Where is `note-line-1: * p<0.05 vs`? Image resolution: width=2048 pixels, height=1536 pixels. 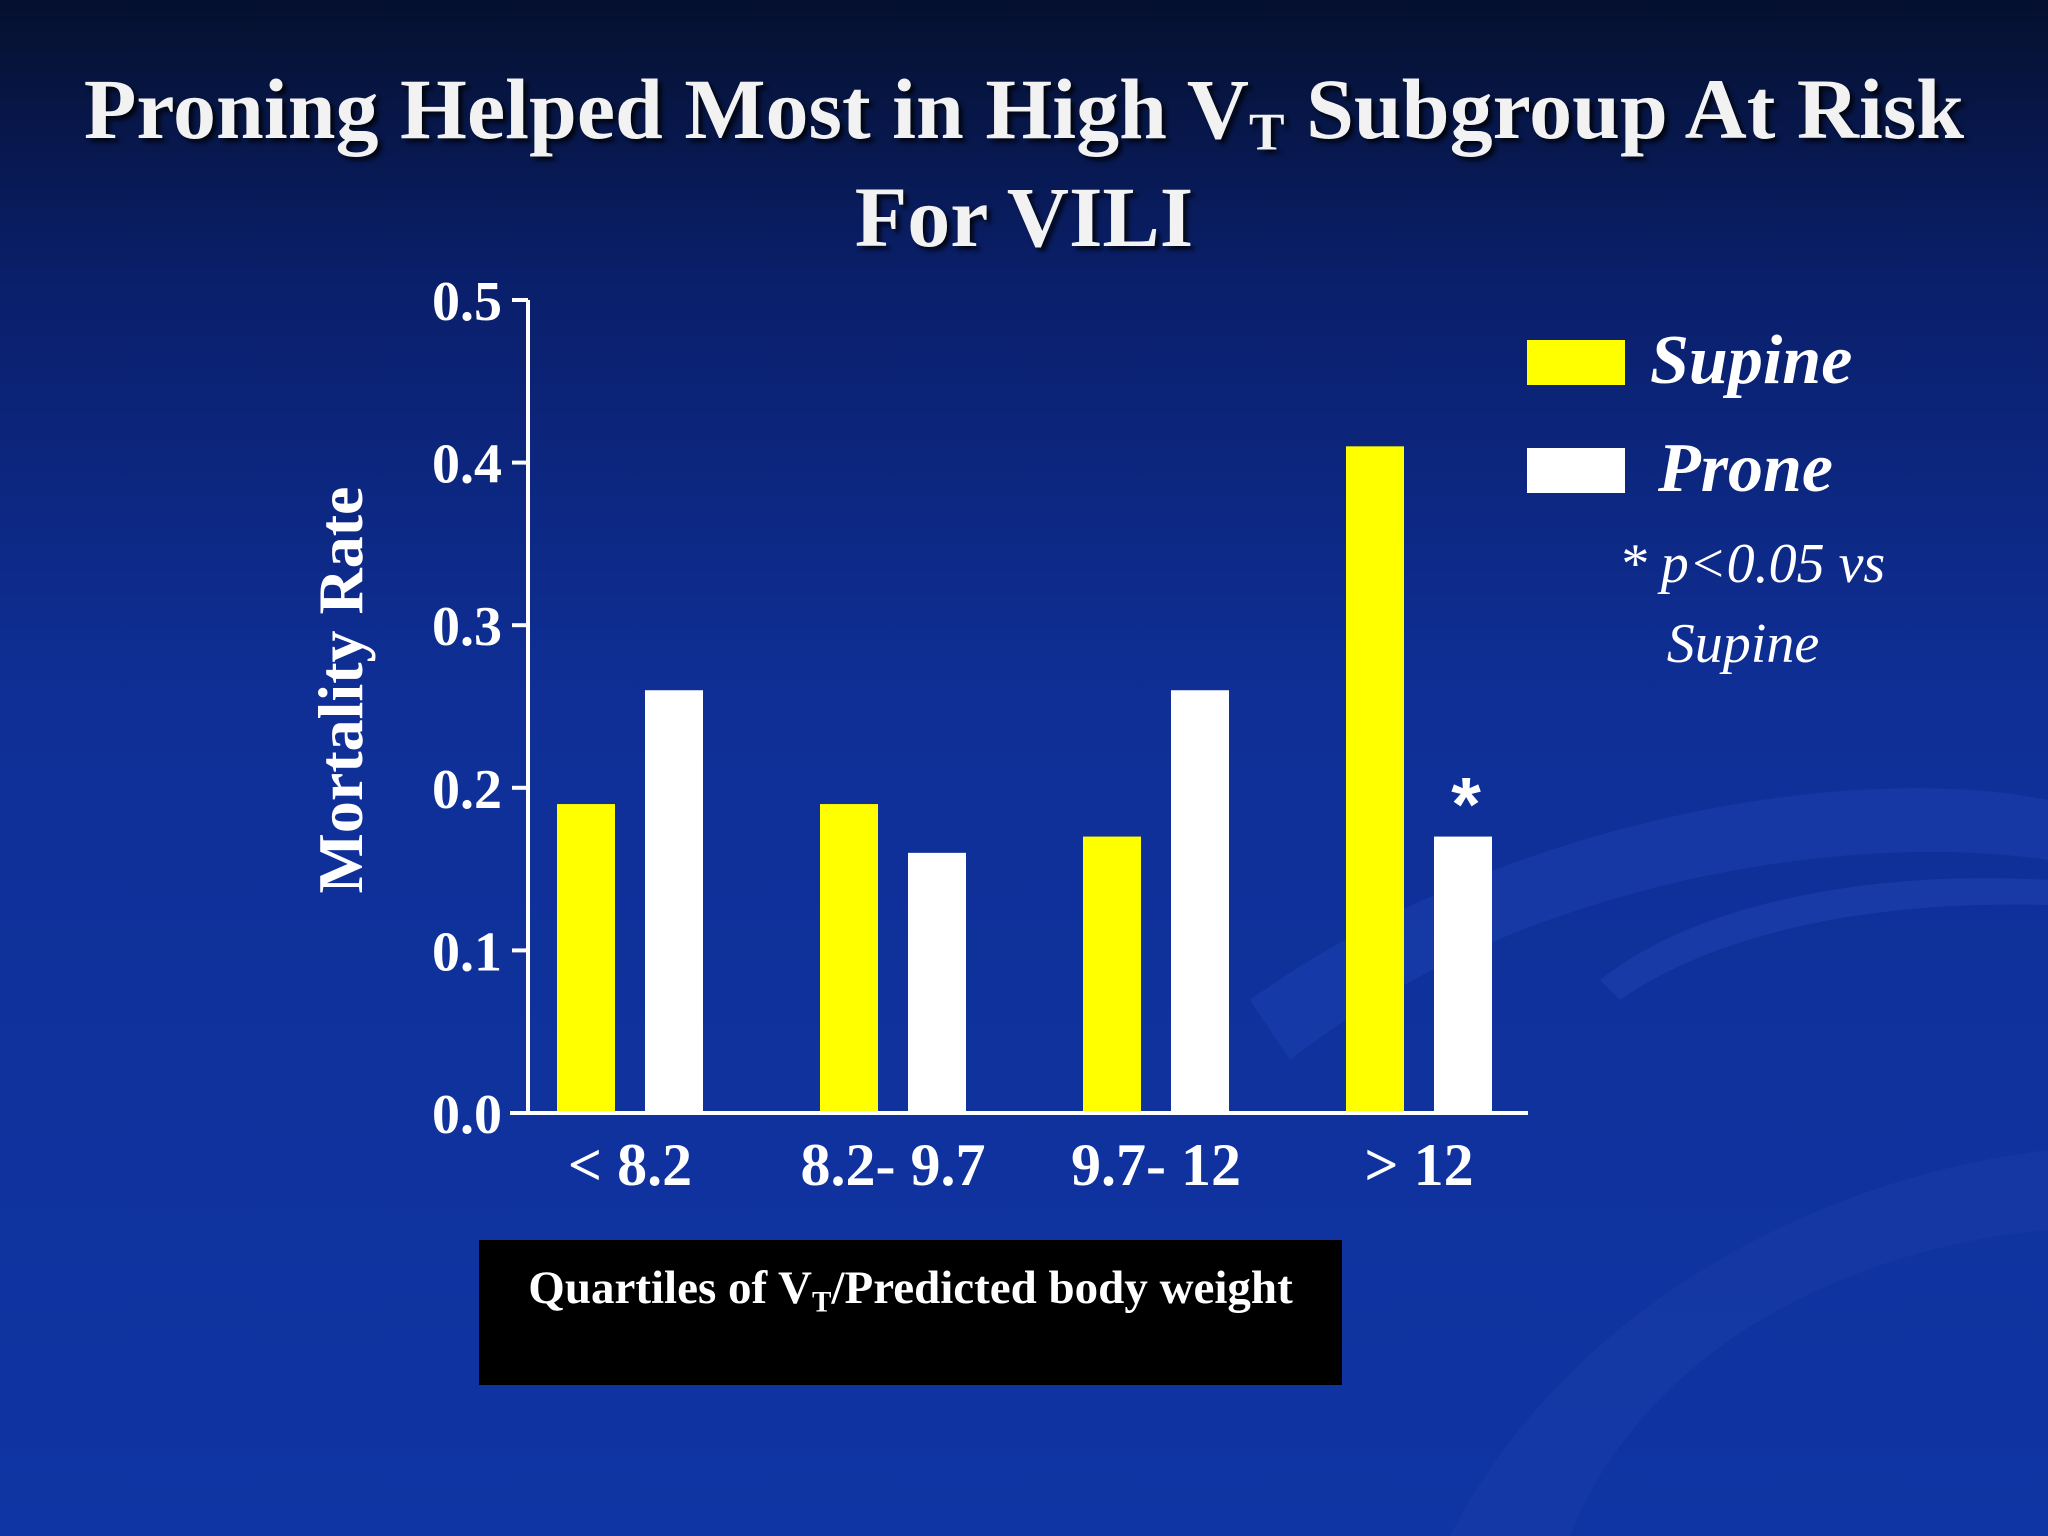
note-line-1: * p<0.05 vs is located at coordinates (1752, 564).